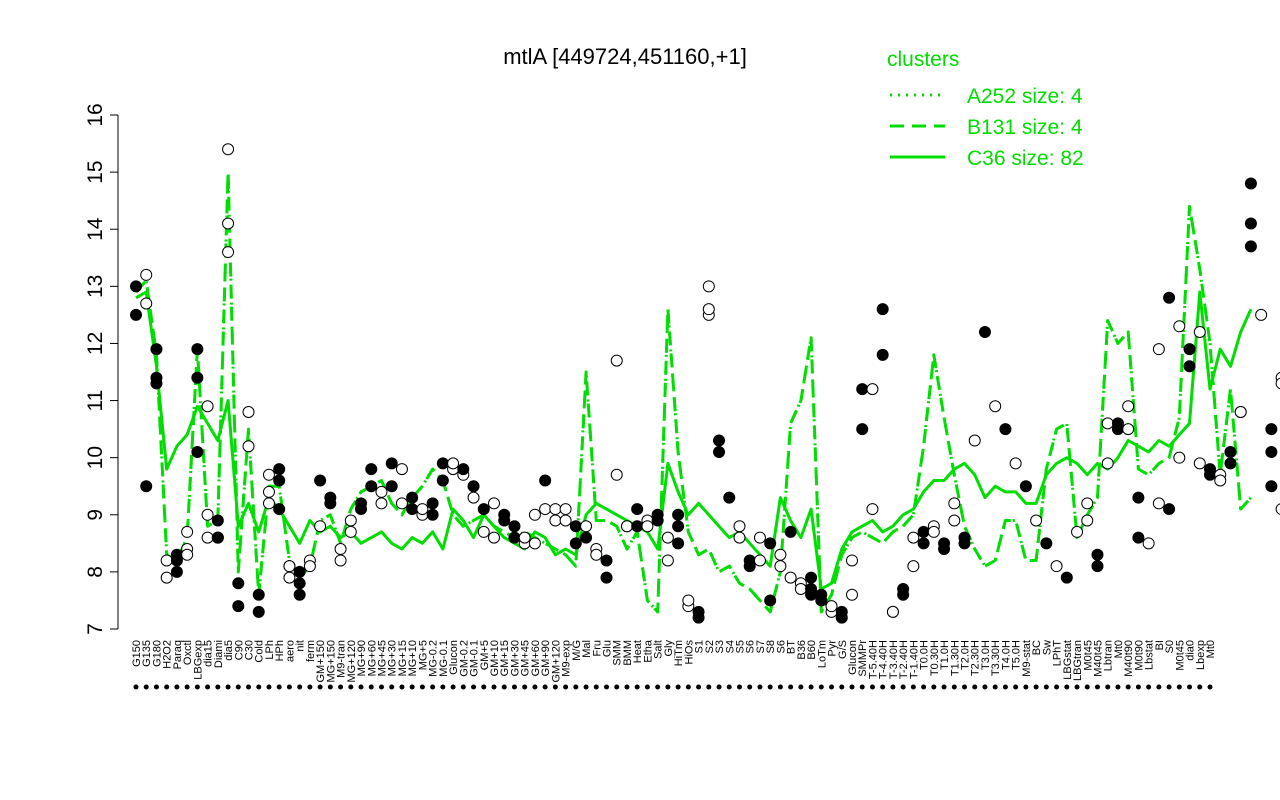 The width and height of the screenshot is (1280, 800). What do you see at coordinates (342, 659) in the screenshot?
I see `category-label: M9-tran` at bounding box center [342, 659].